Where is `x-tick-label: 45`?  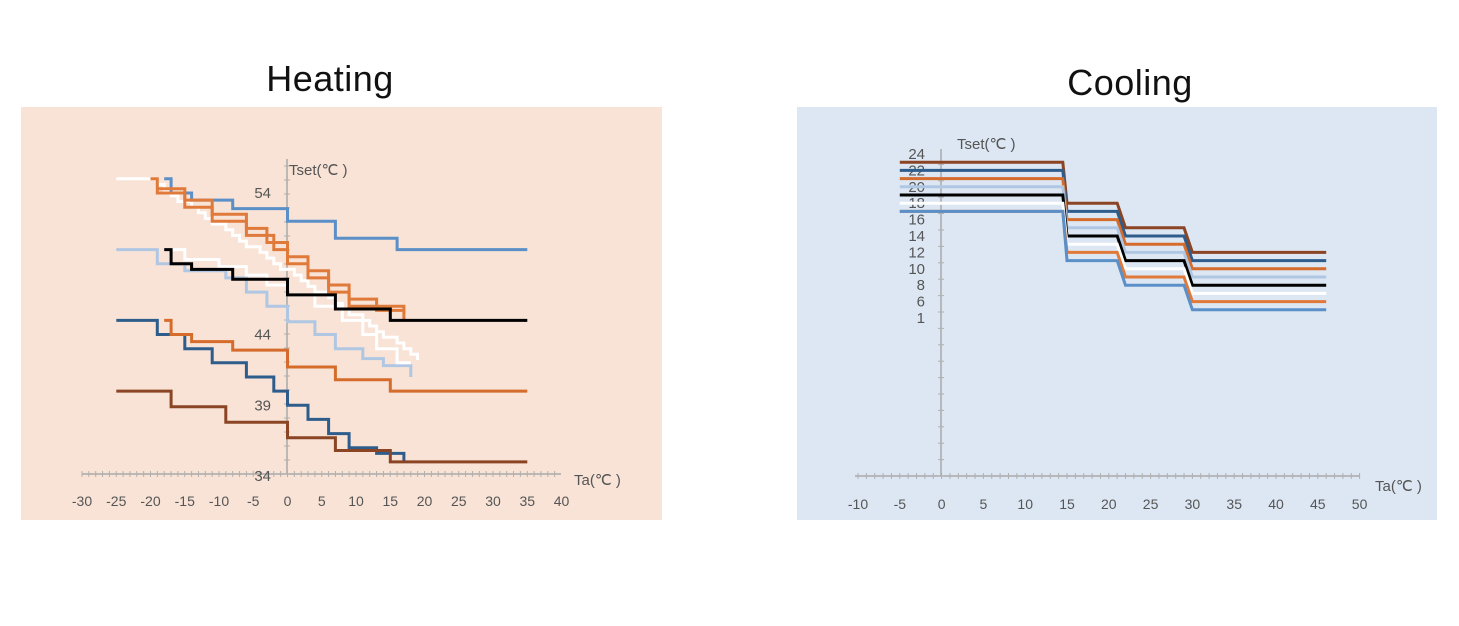
x-tick-label: 45 is located at coordinates (1318, 504).